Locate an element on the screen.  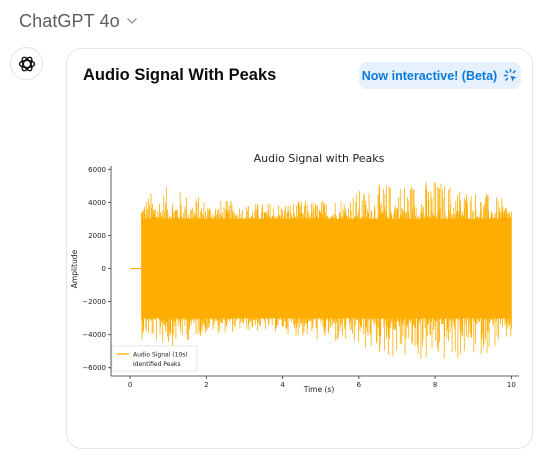
interactive-badge-button: Now interactive! (Beta) is located at coordinates (440, 75).